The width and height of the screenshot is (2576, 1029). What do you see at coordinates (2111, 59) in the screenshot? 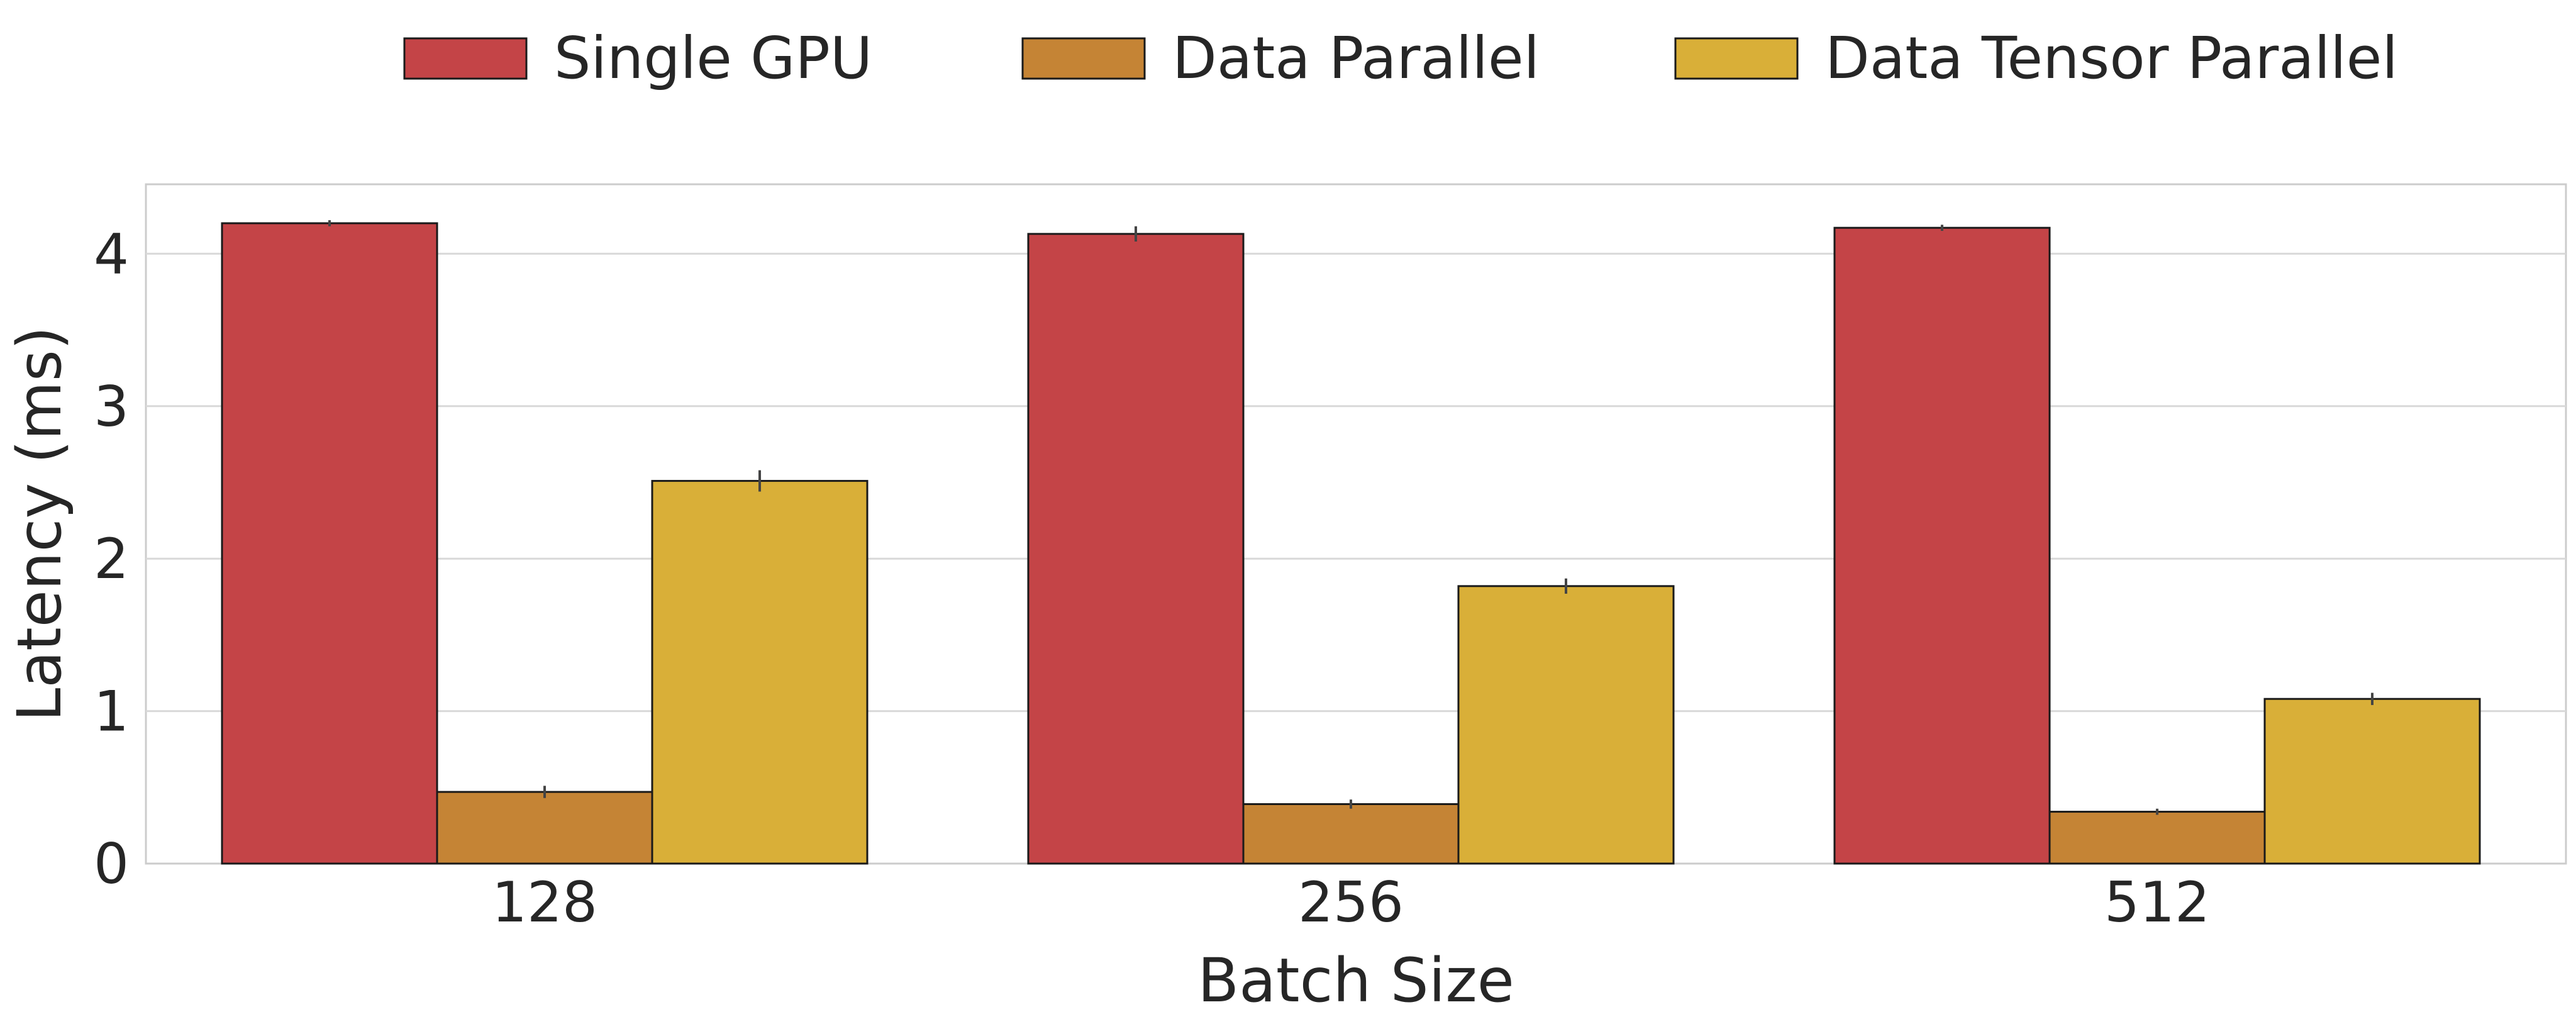
I see `legend-label: Data Tensor Parallel` at bounding box center [2111, 59].